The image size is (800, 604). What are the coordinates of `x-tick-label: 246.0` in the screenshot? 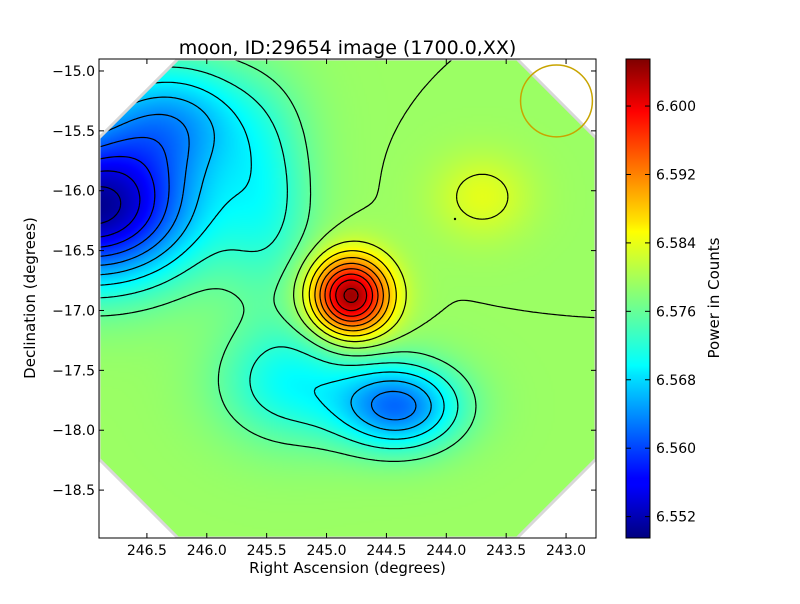 It's located at (207, 551).